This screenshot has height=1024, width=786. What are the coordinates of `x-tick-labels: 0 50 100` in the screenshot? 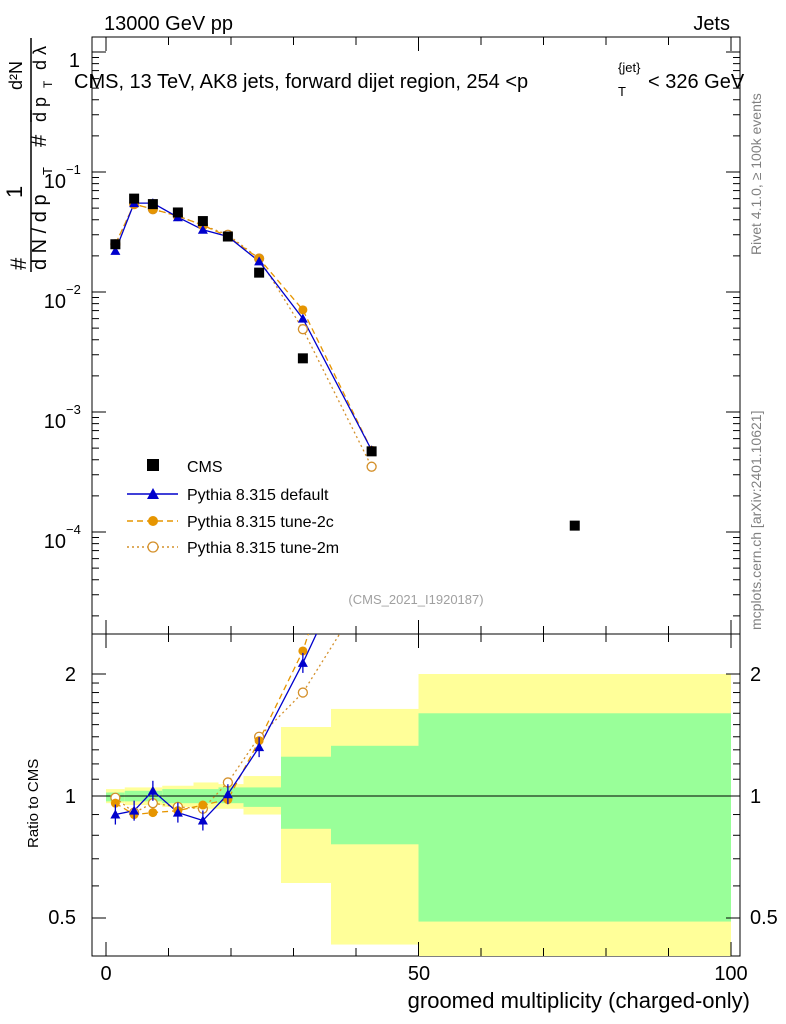 It's located at (423, 974).